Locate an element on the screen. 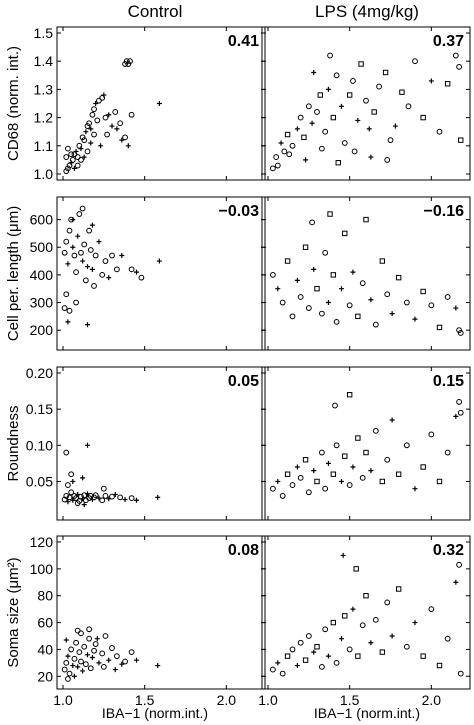 The width and height of the screenshot is (474, 725). panel-r2-c1: 0.15 is located at coordinates (366, 443).